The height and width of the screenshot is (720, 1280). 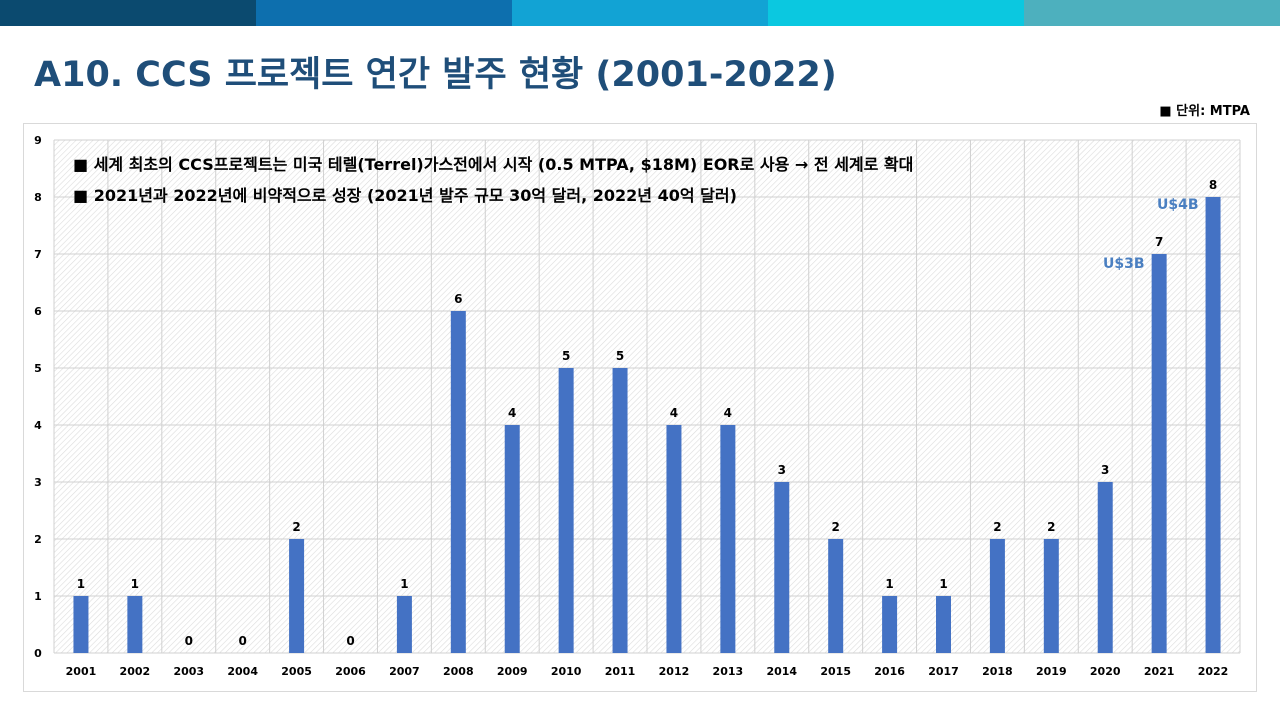 What do you see at coordinates (1204, 111) in the screenshot?
I see `unit-label: ■ 단위: MTPA` at bounding box center [1204, 111].